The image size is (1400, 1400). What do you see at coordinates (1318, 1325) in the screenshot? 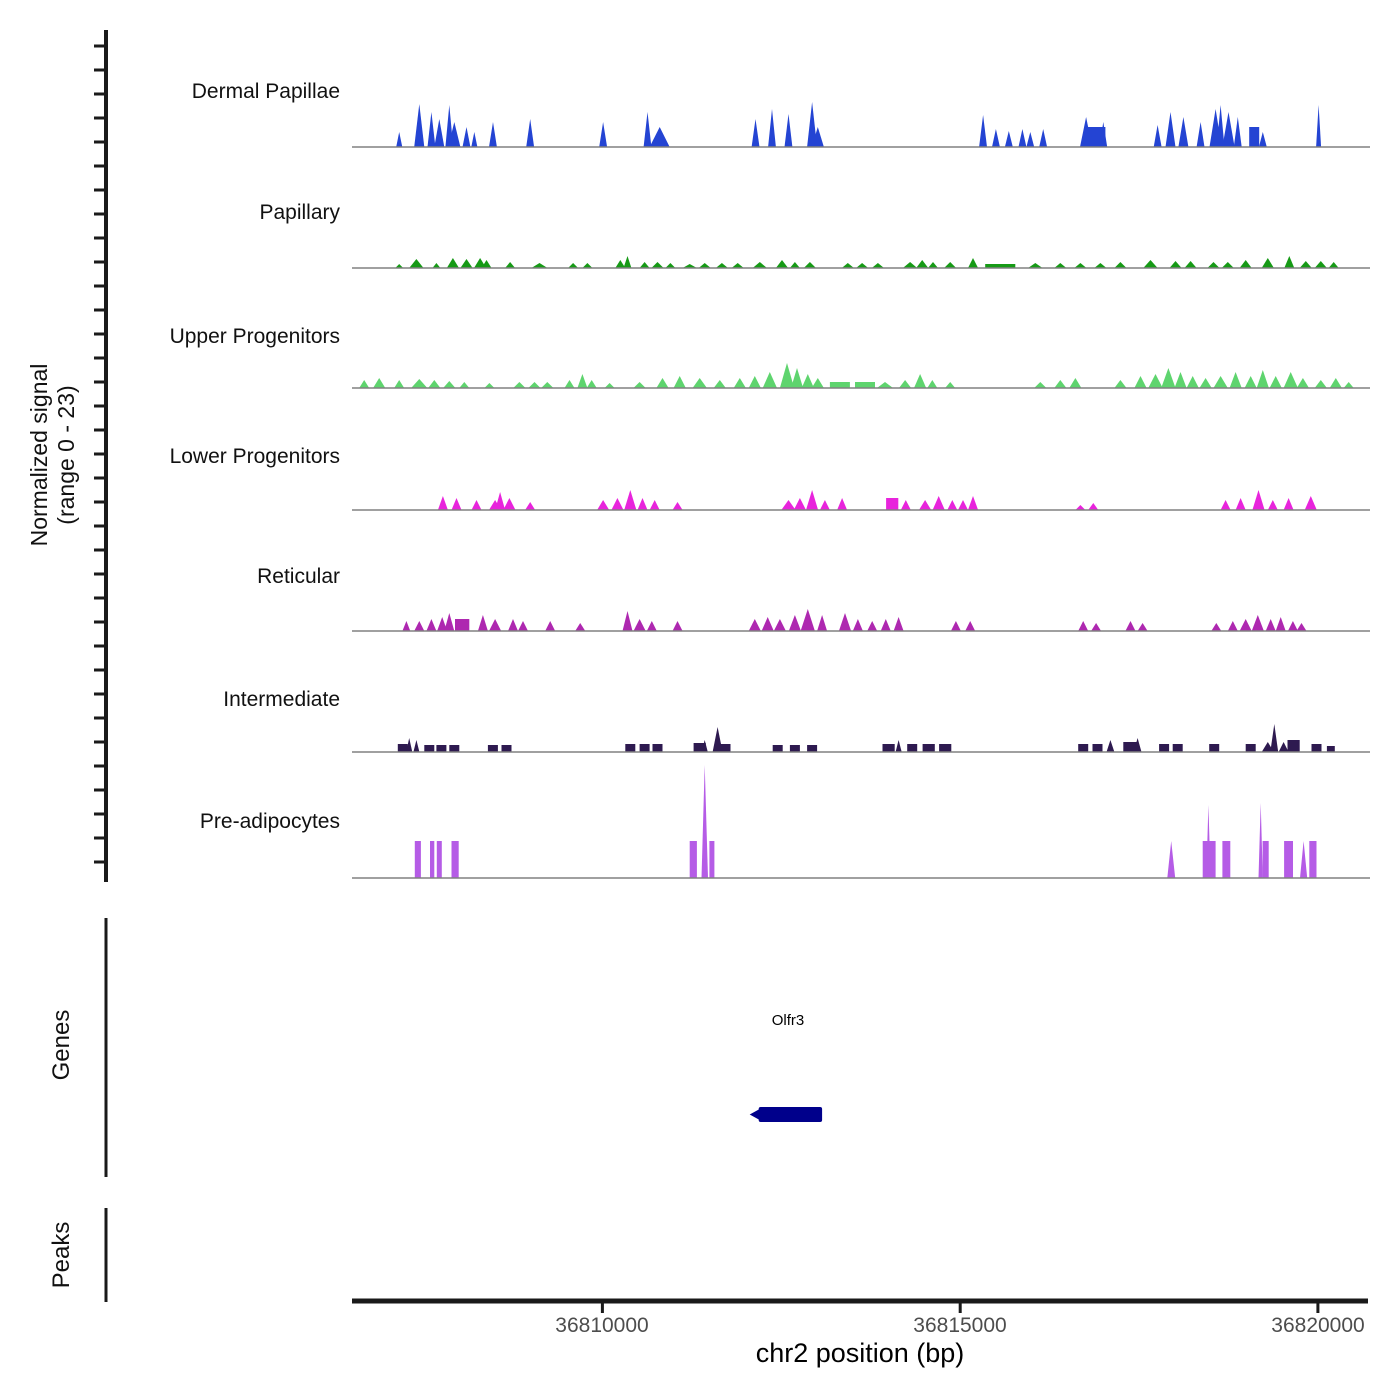
I see `x-tick-label-36820000: 36820000` at bounding box center [1318, 1325].